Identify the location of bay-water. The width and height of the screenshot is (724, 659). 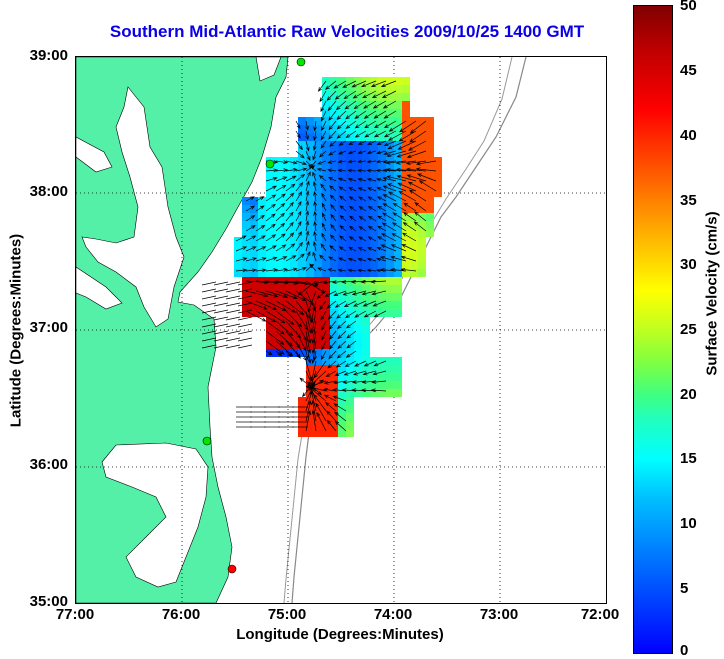
(133, 207).